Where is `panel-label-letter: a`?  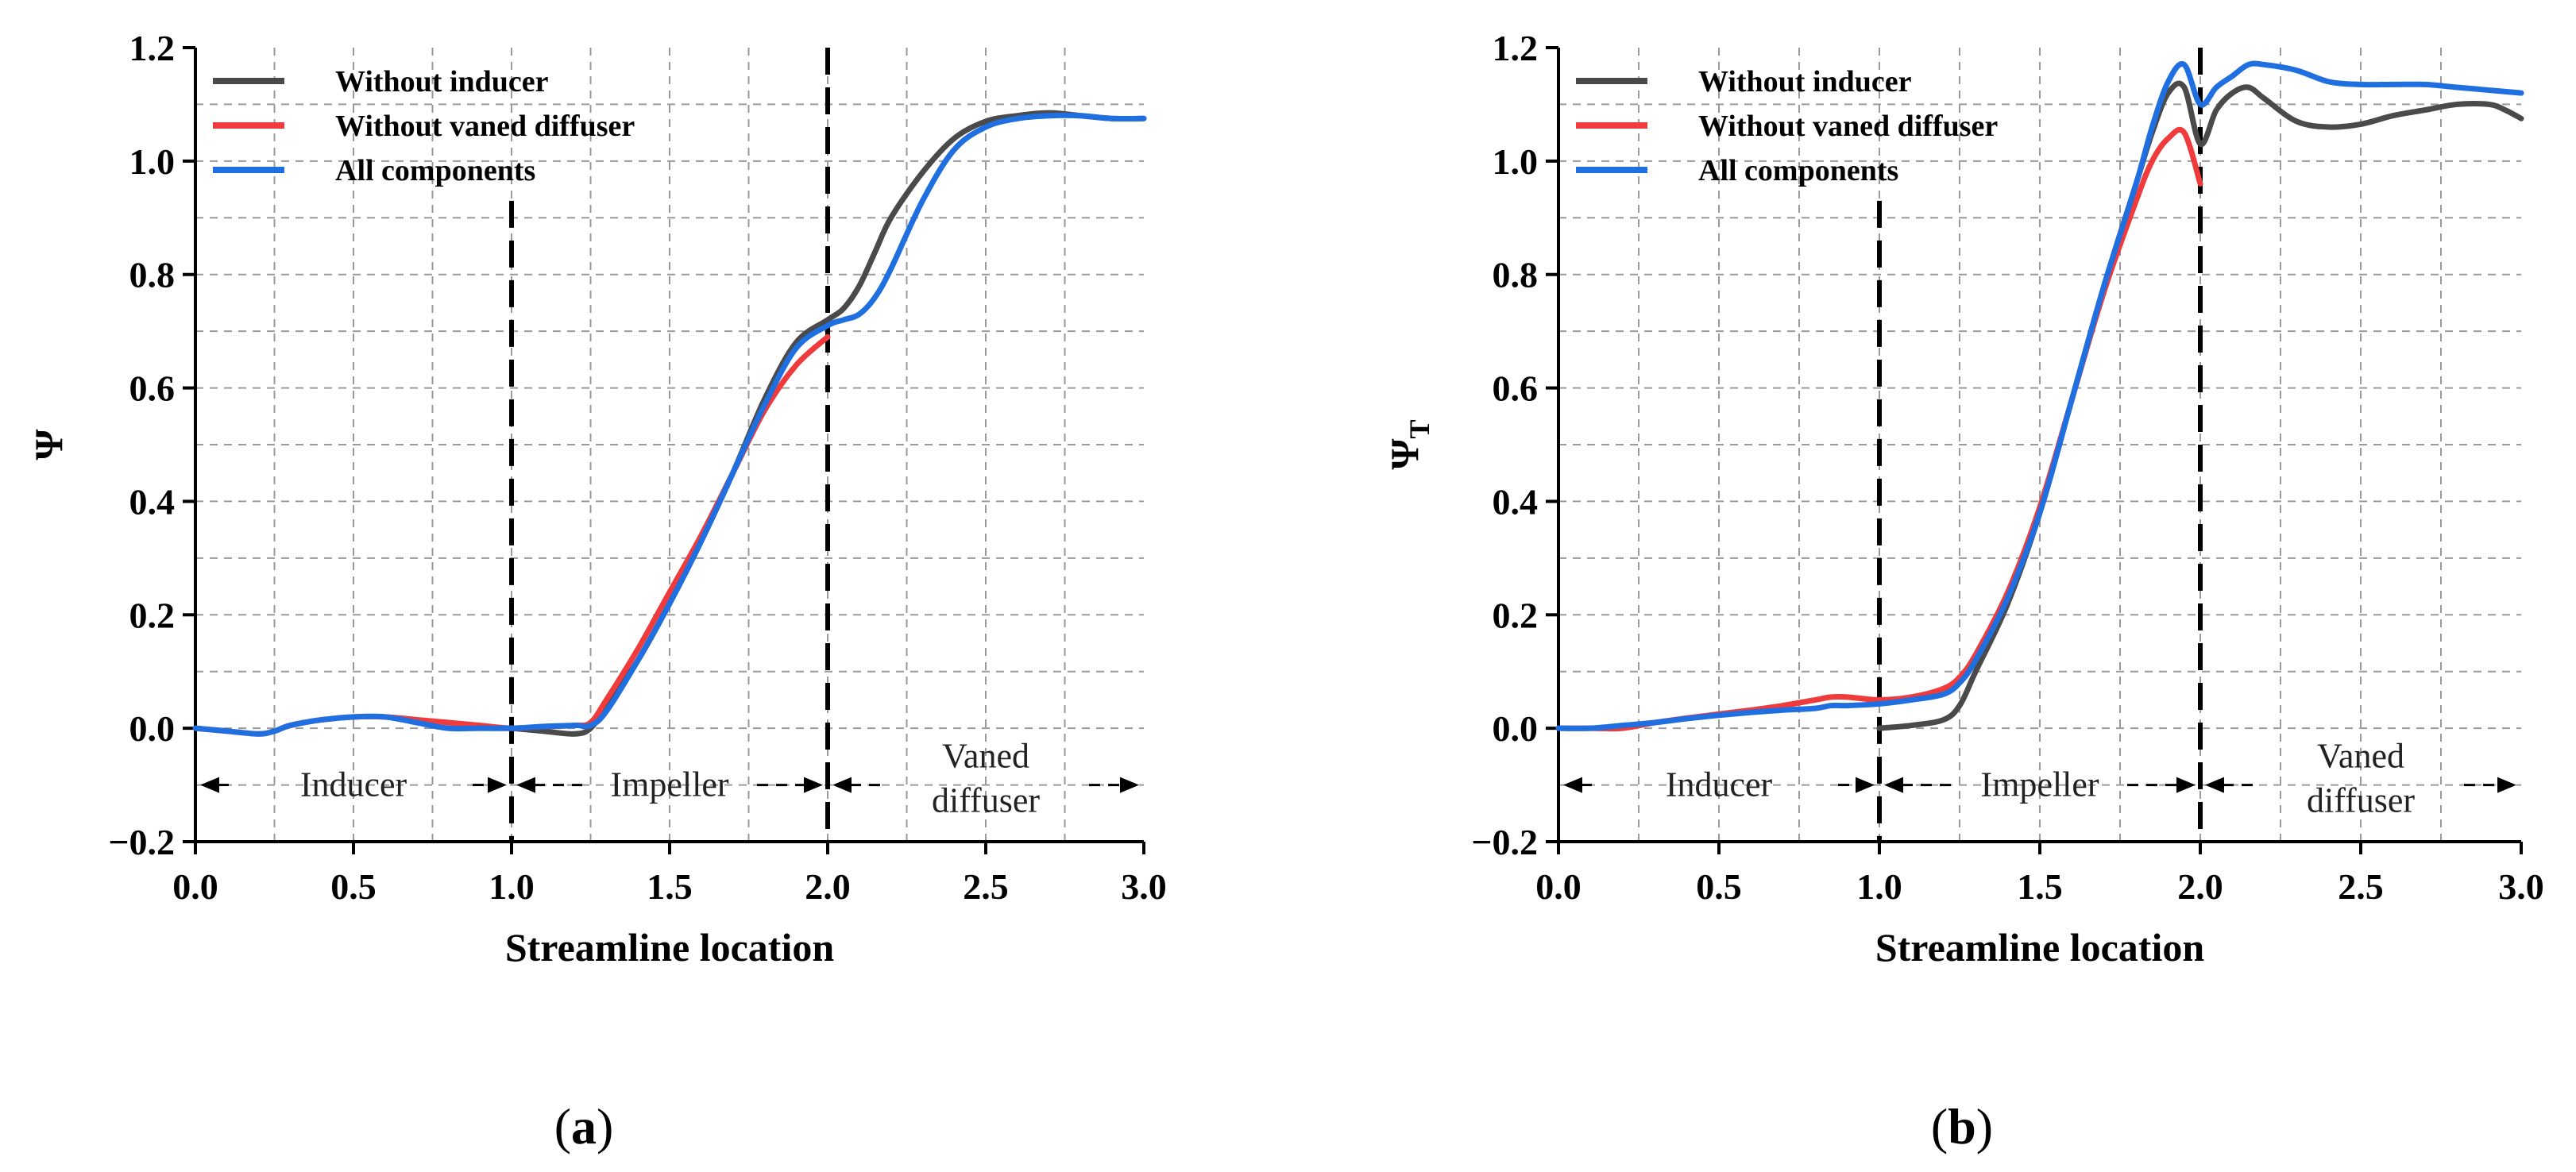
panel-label-letter: a is located at coordinates (584, 1126).